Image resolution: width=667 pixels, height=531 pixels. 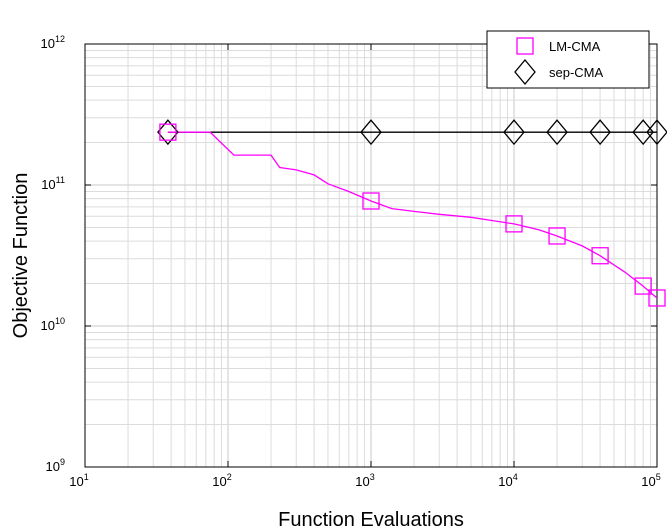 I want to click on y-tick-label: 109, so click(x=55, y=465).